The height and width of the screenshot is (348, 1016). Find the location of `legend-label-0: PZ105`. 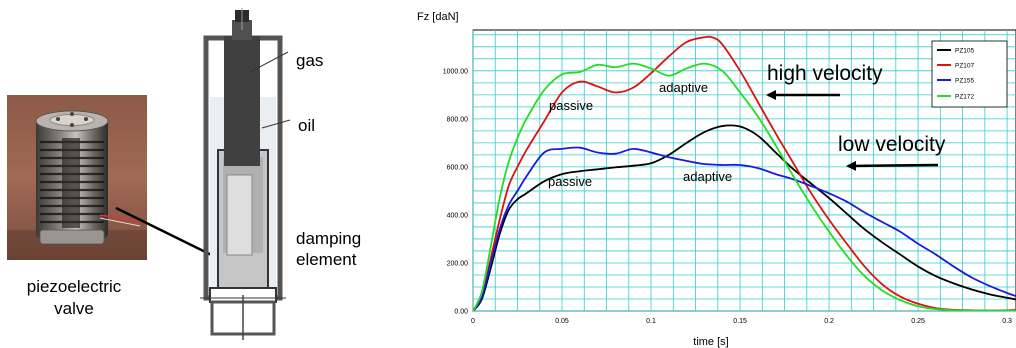

legend-label-0: PZ105 is located at coordinates (965, 51).